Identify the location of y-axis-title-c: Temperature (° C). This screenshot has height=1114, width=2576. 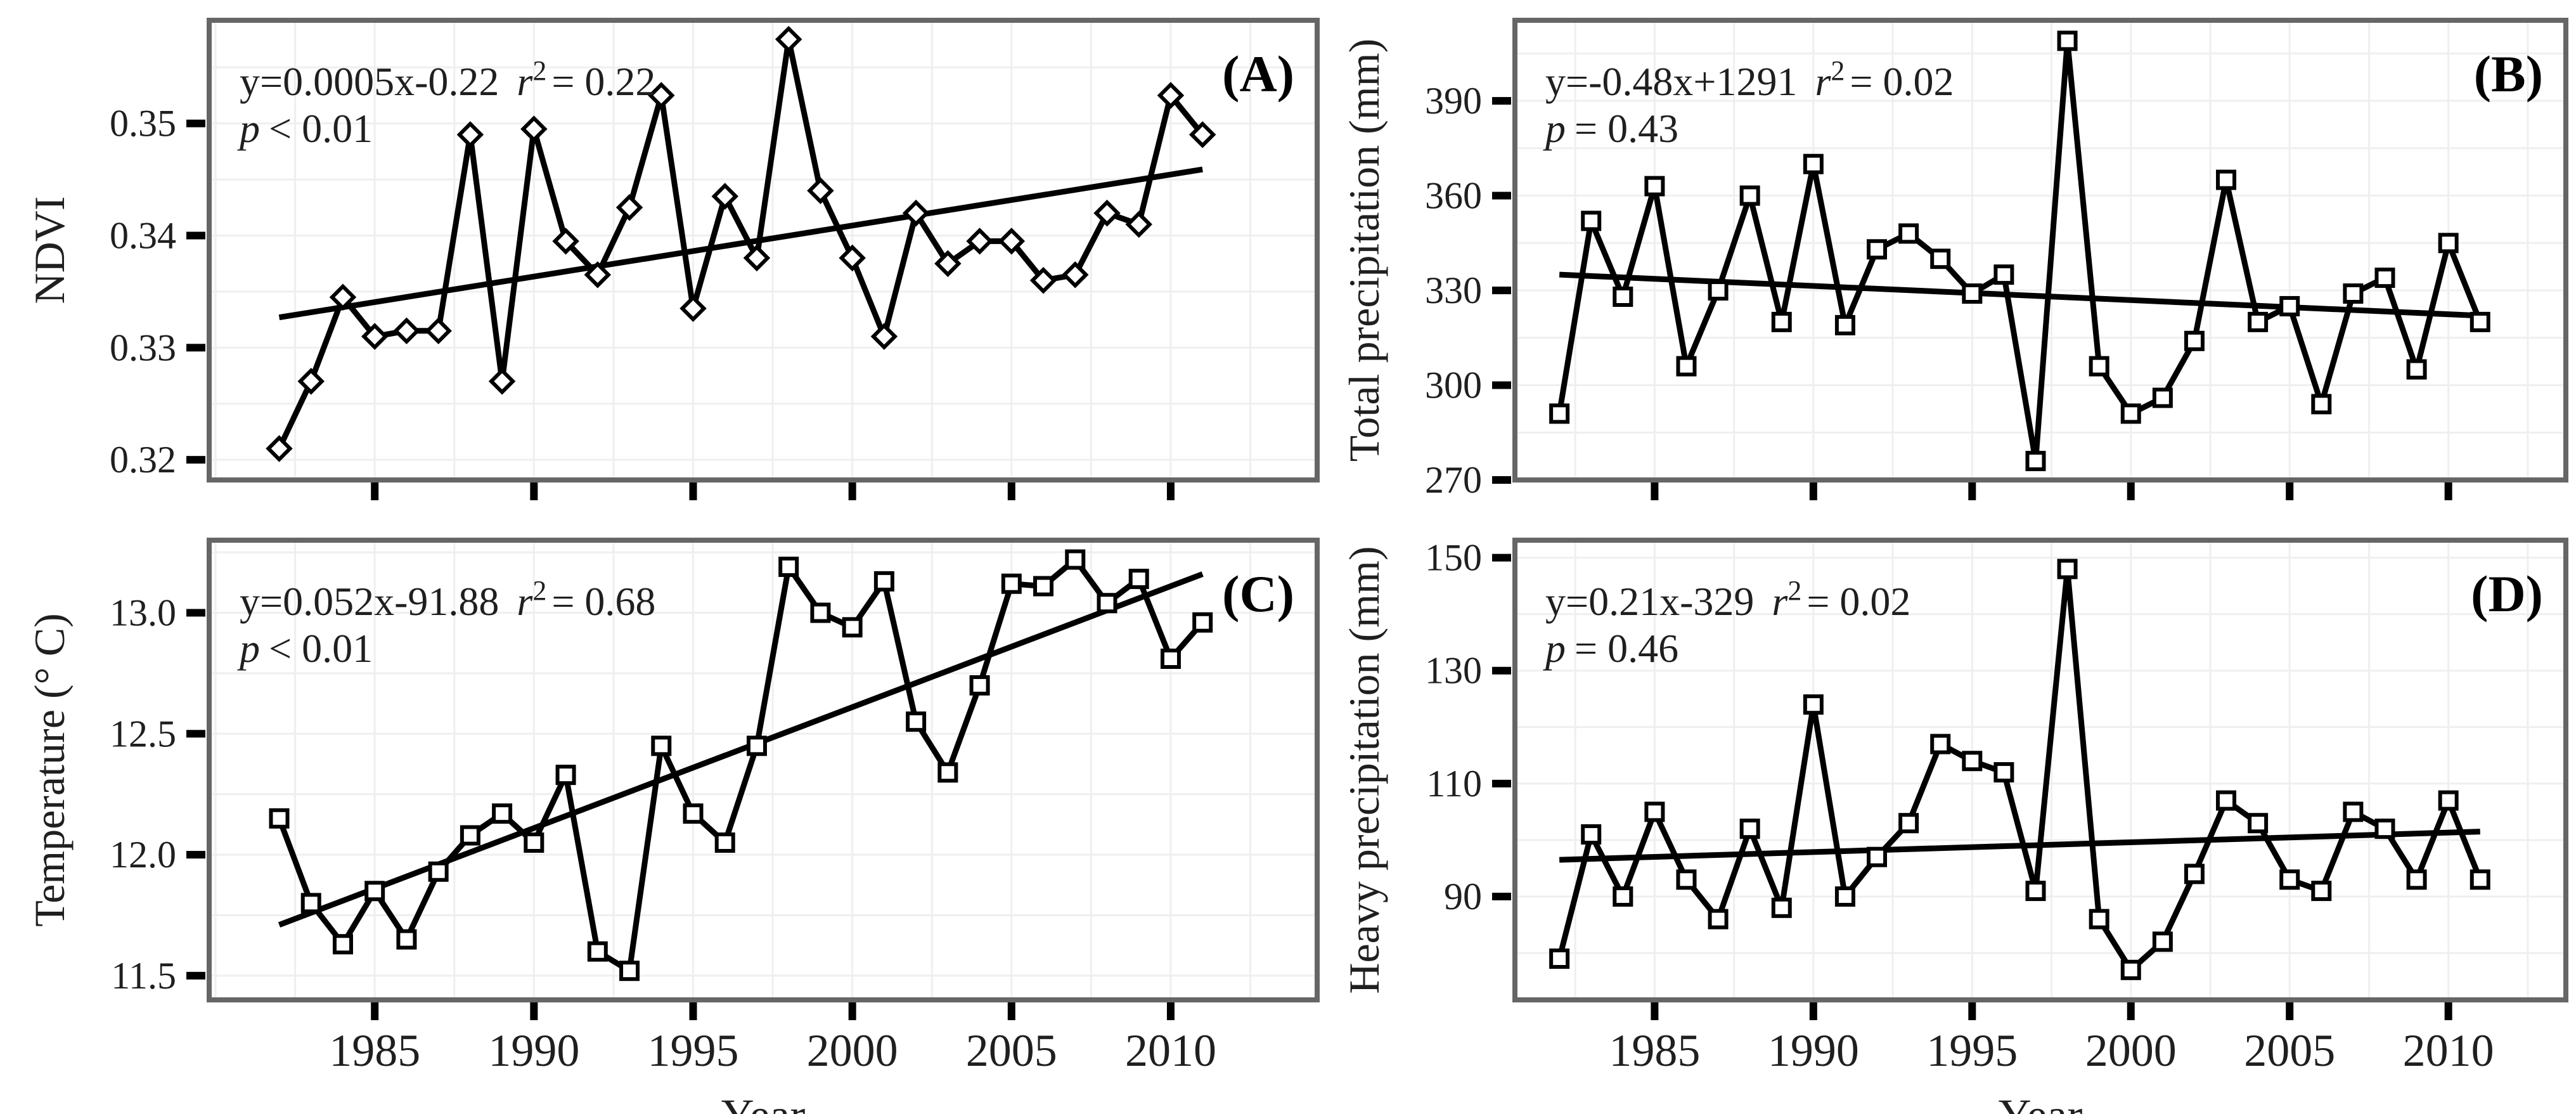
(50, 770).